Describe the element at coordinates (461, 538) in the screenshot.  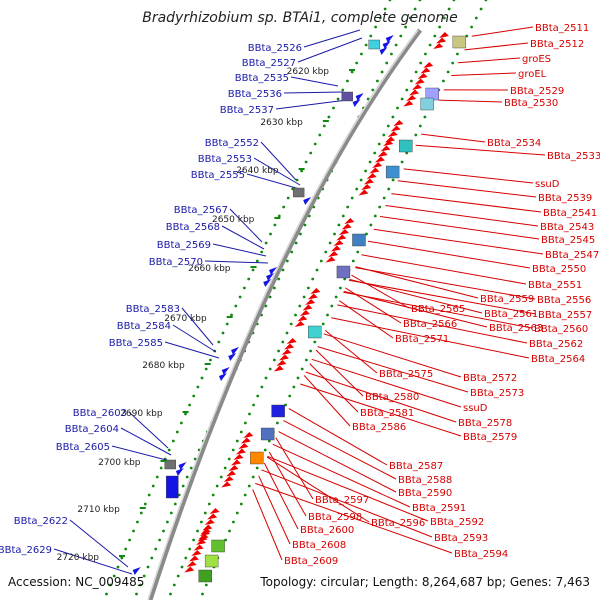
I see `right-gene-label: BBta_2593` at that location.